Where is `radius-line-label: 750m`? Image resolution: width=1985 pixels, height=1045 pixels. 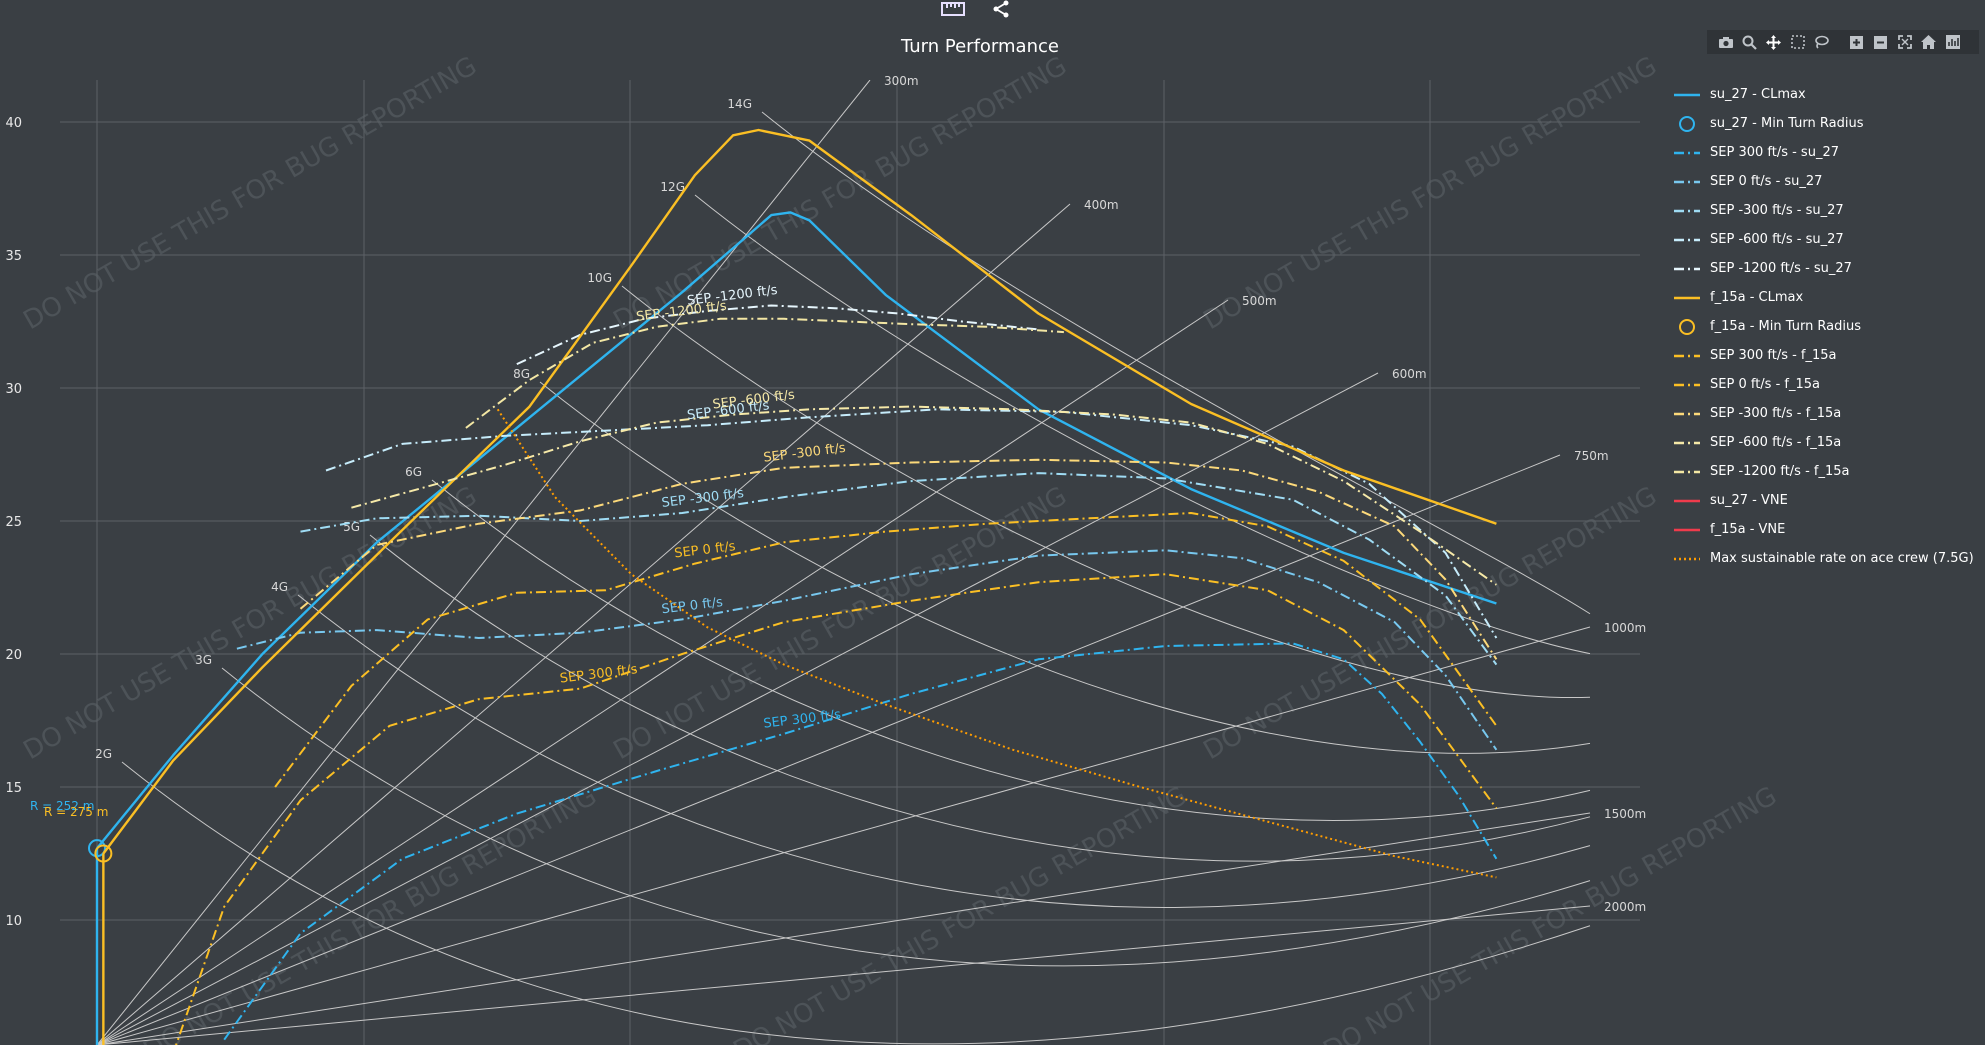
radius-line-label: 750m is located at coordinates (1591, 456).